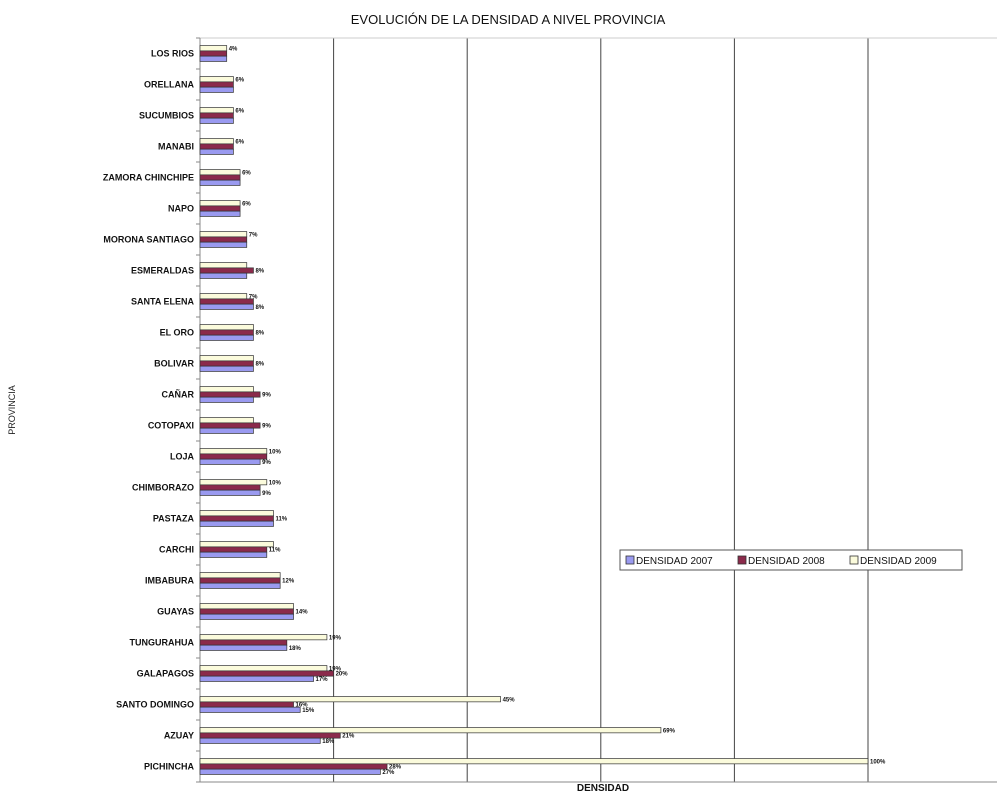 This screenshot has height=795, width=997. I want to click on legend-swatch-2008, so click(742, 560).